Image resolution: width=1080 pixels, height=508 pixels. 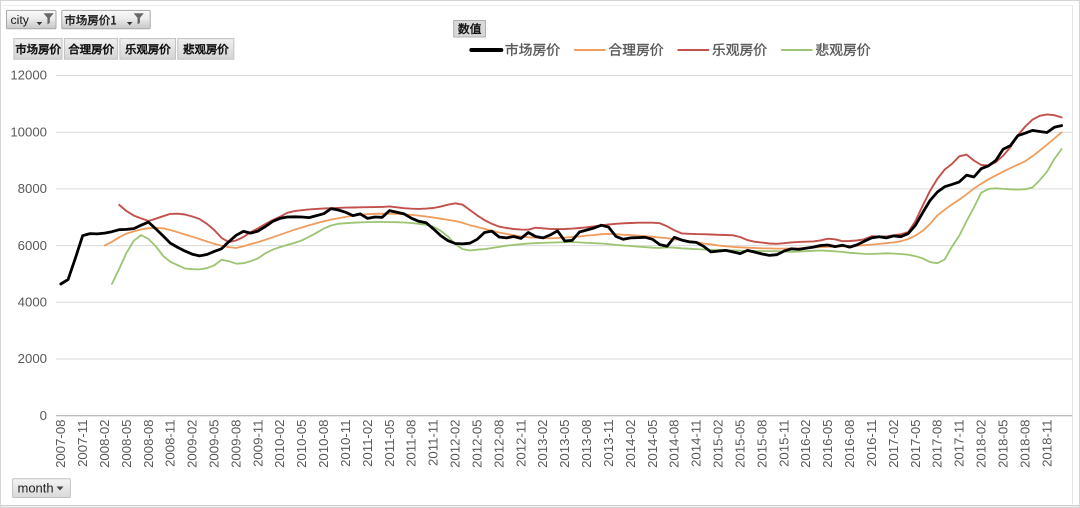 What do you see at coordinates (126, 444) in the screenshot?
I see `svg-text: 2008-05` at bounding box center [126, 444].